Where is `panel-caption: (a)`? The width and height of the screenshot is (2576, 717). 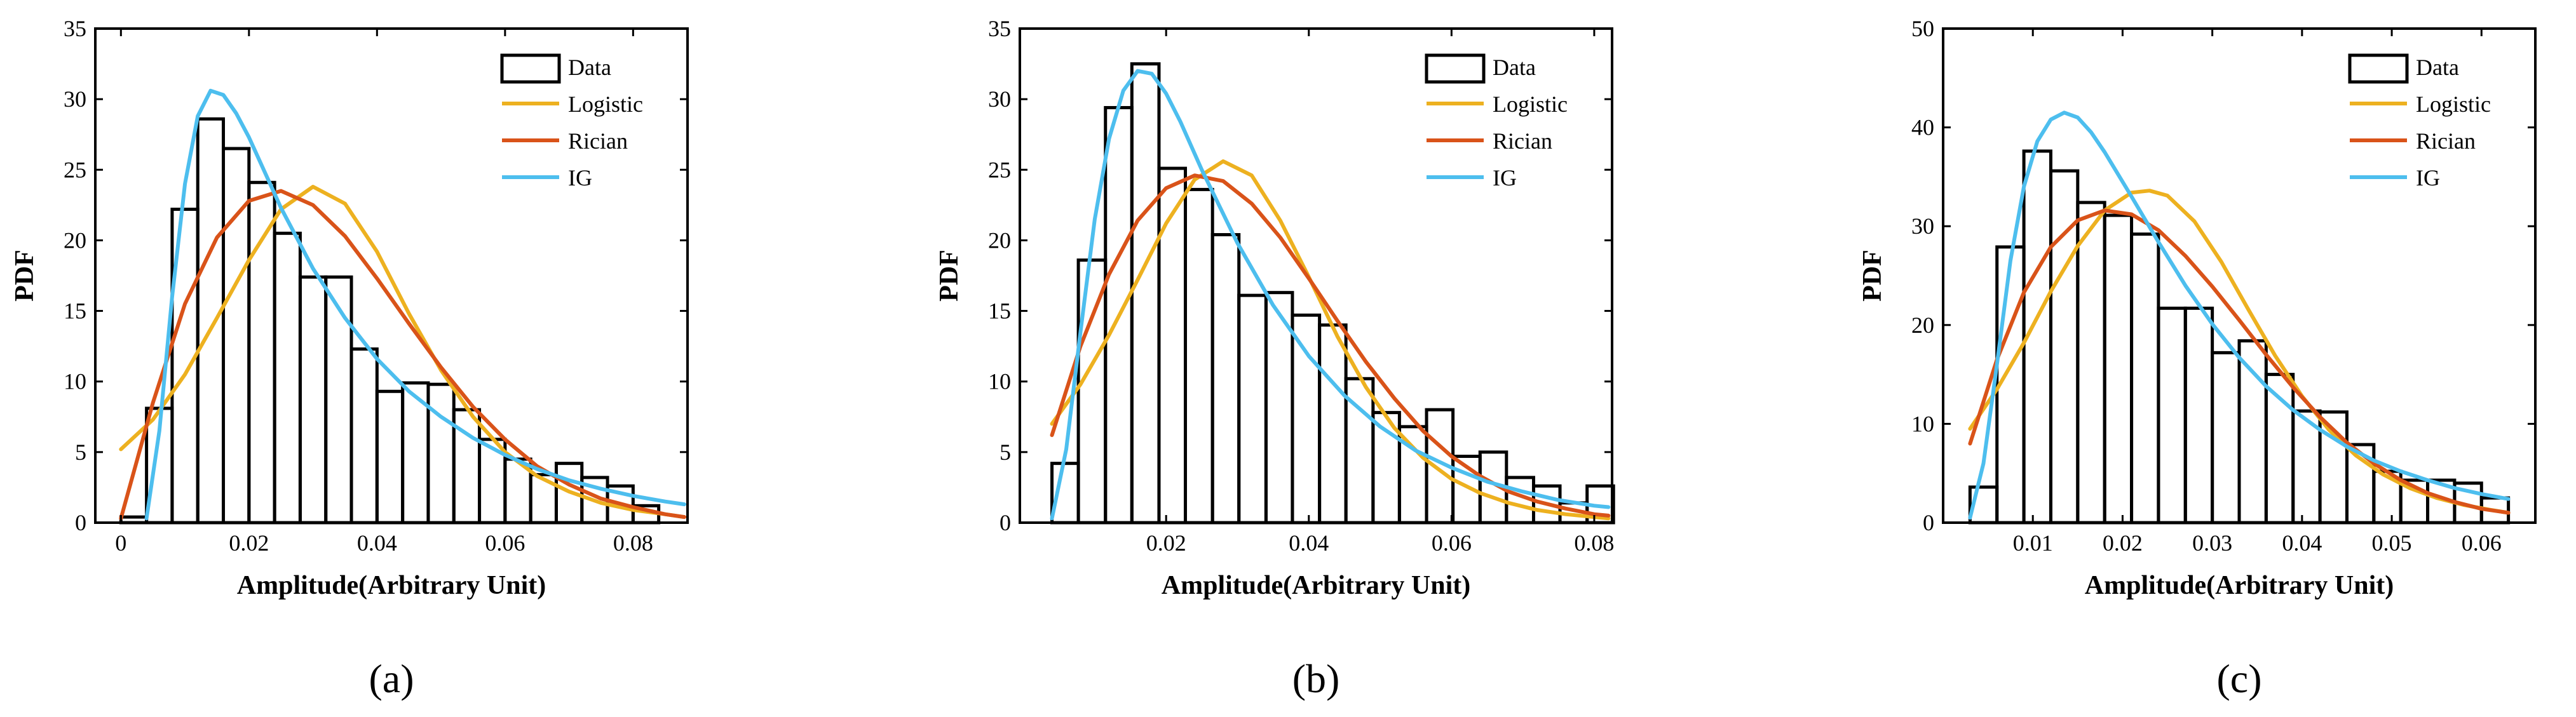 panel-caption: (a) is located at coordinates (391, 678).